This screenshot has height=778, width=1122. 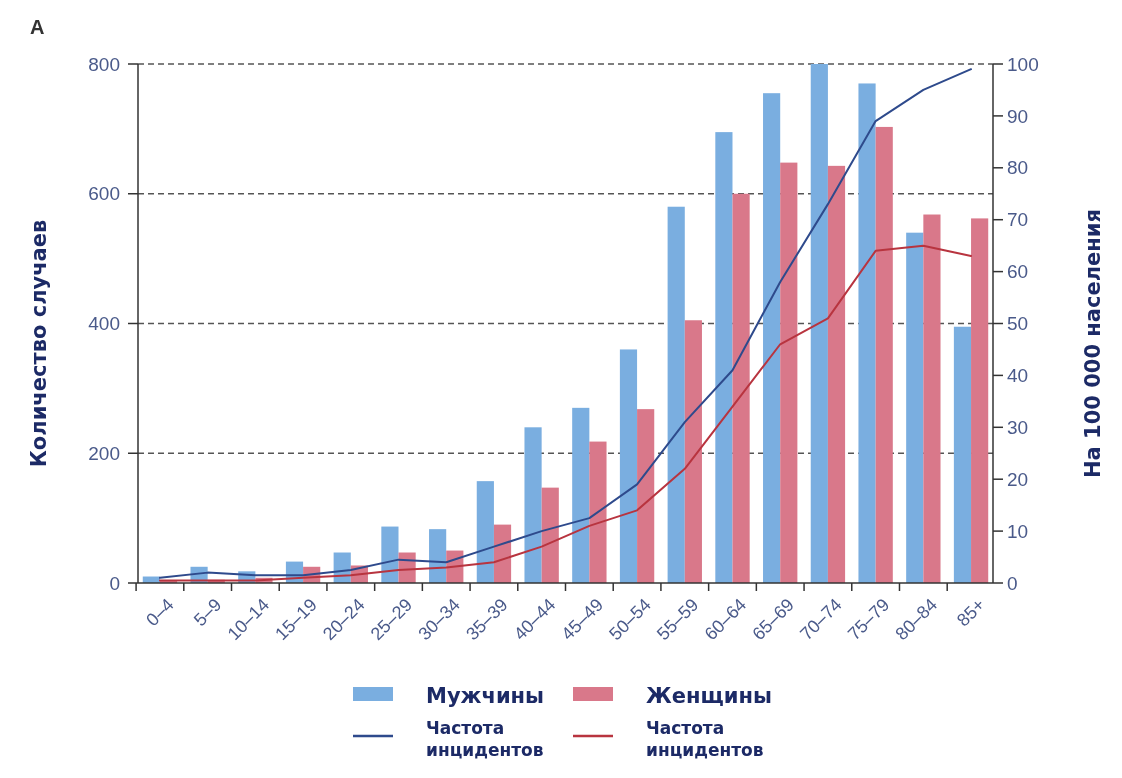 What do you see at coordinates (39, 343) in the screenshot?
I see `y-axis-title: Количество случаев` at bounding box center [39, 343].